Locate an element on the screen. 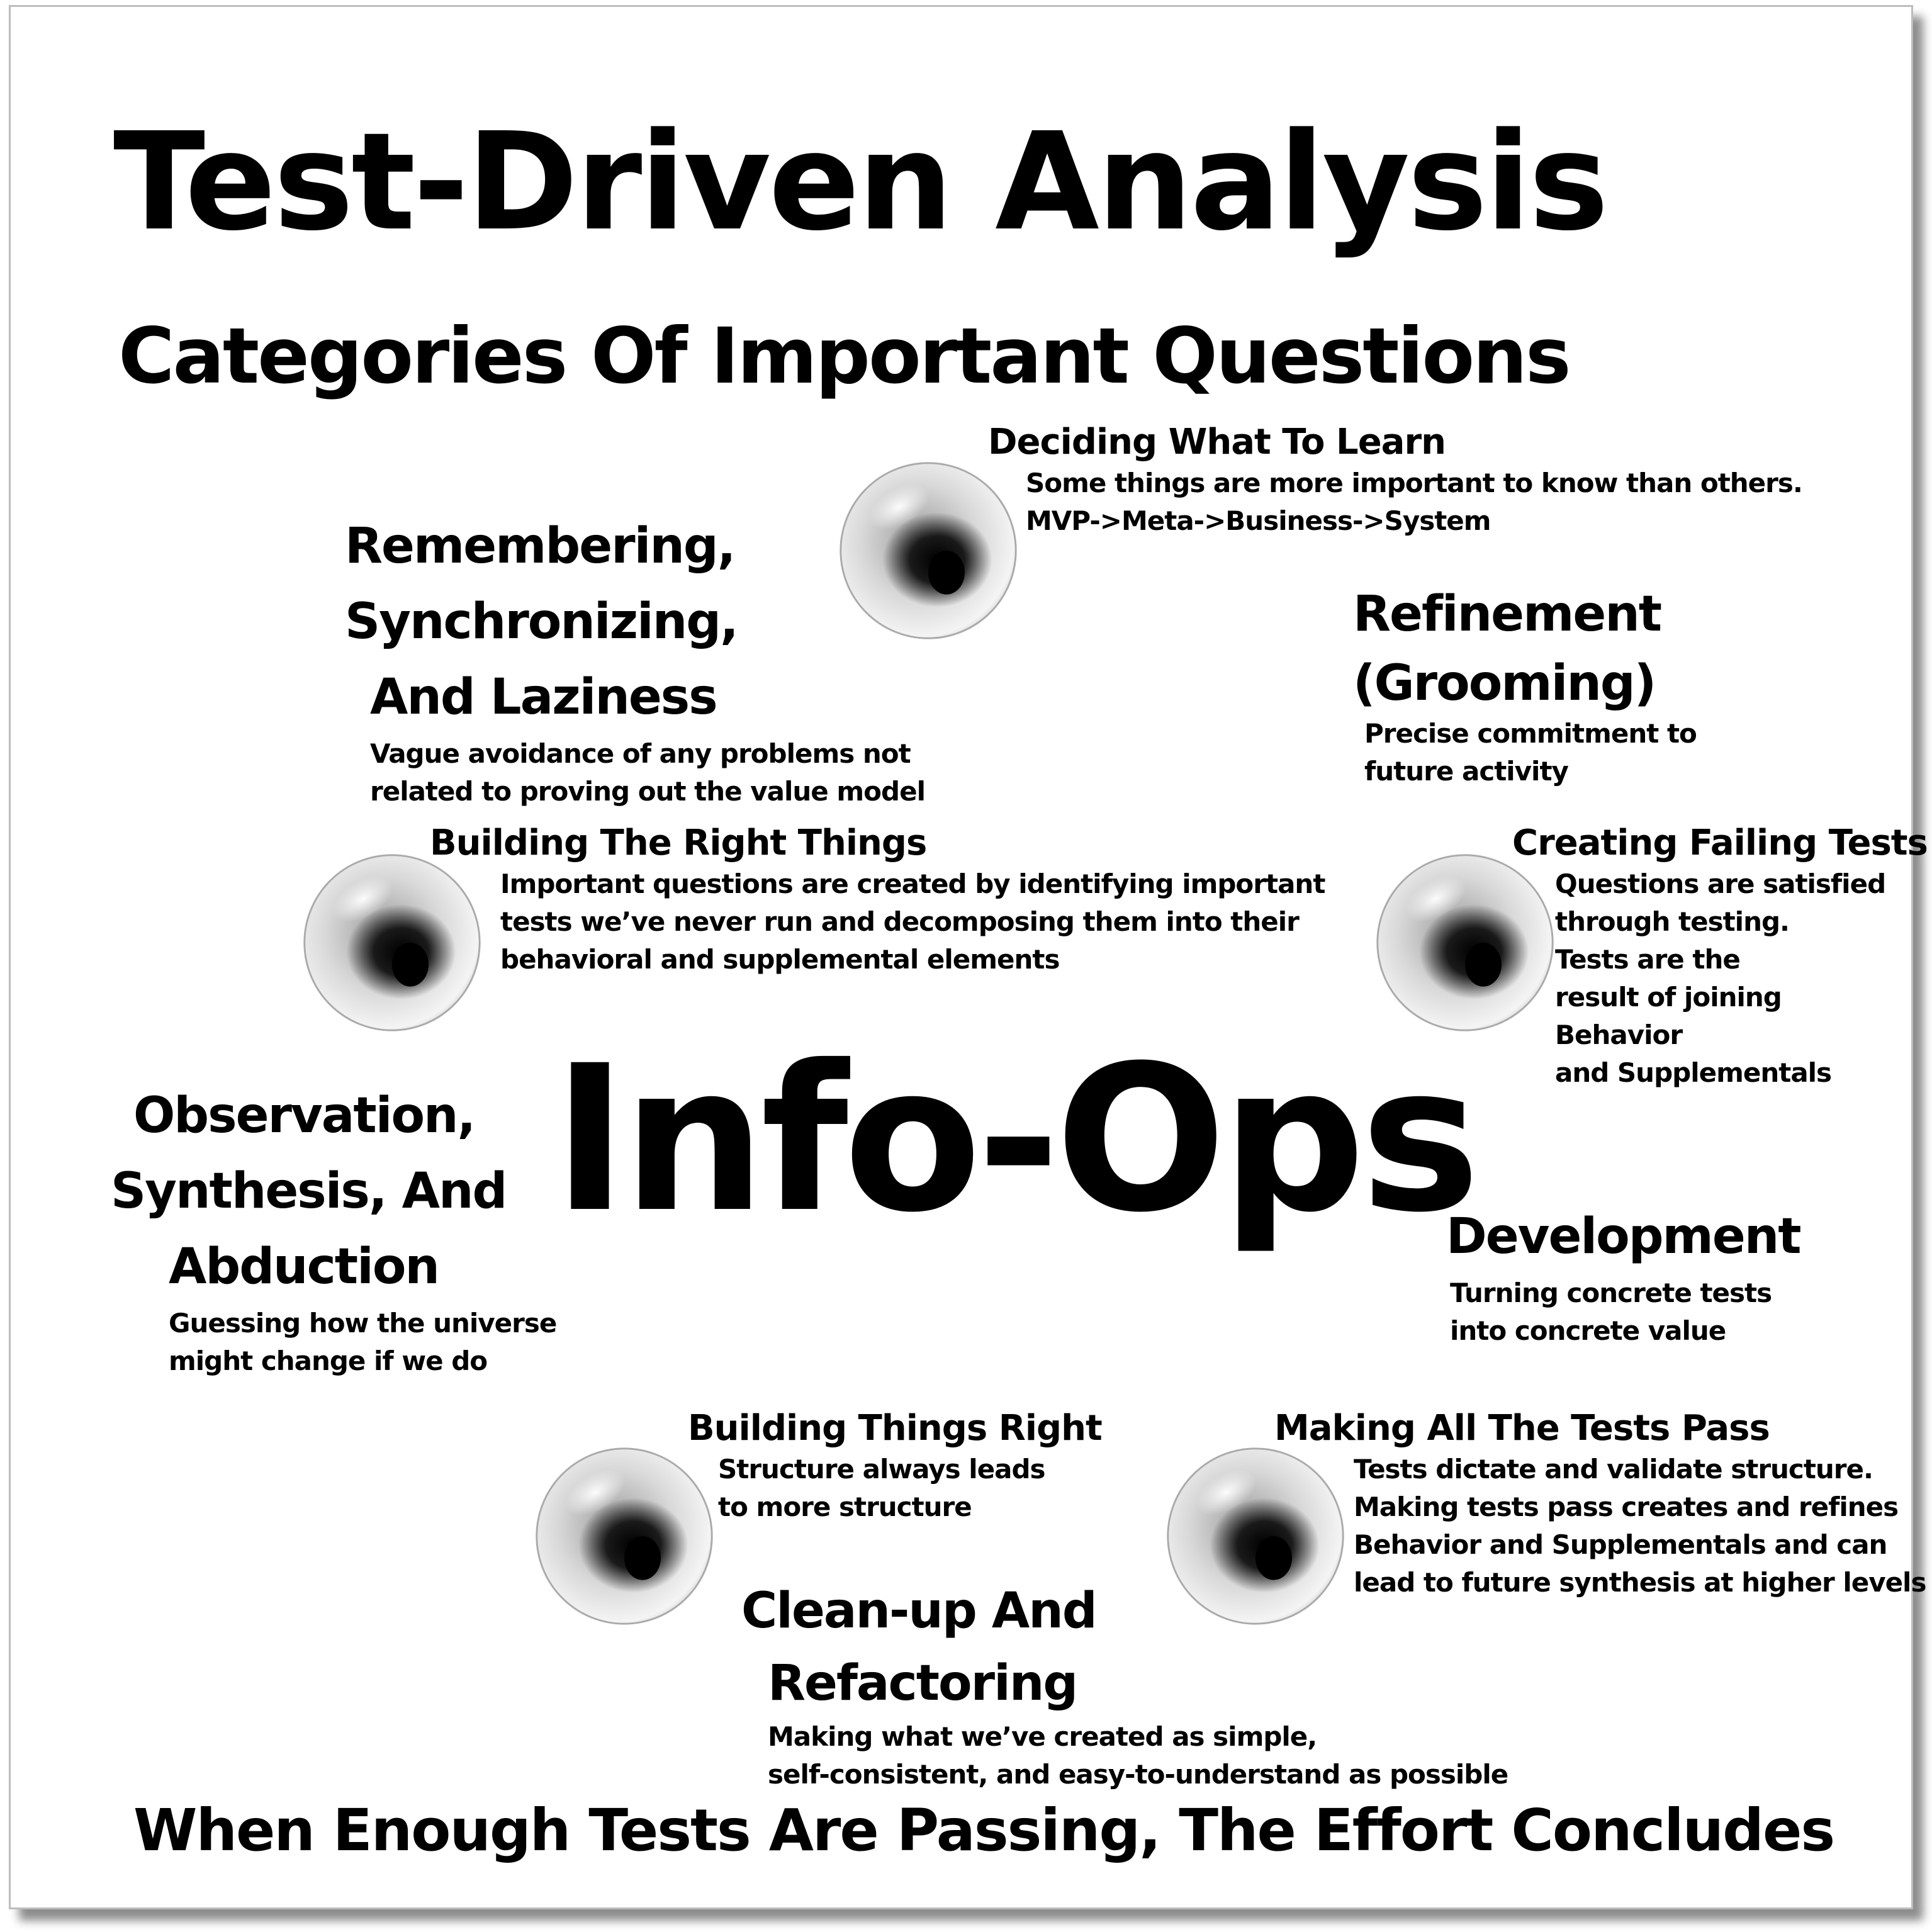 Image resolution: width=1932 pixels, height=1932 pixels. category-heading: (Grooming) is located at coordinates (1504, 683).